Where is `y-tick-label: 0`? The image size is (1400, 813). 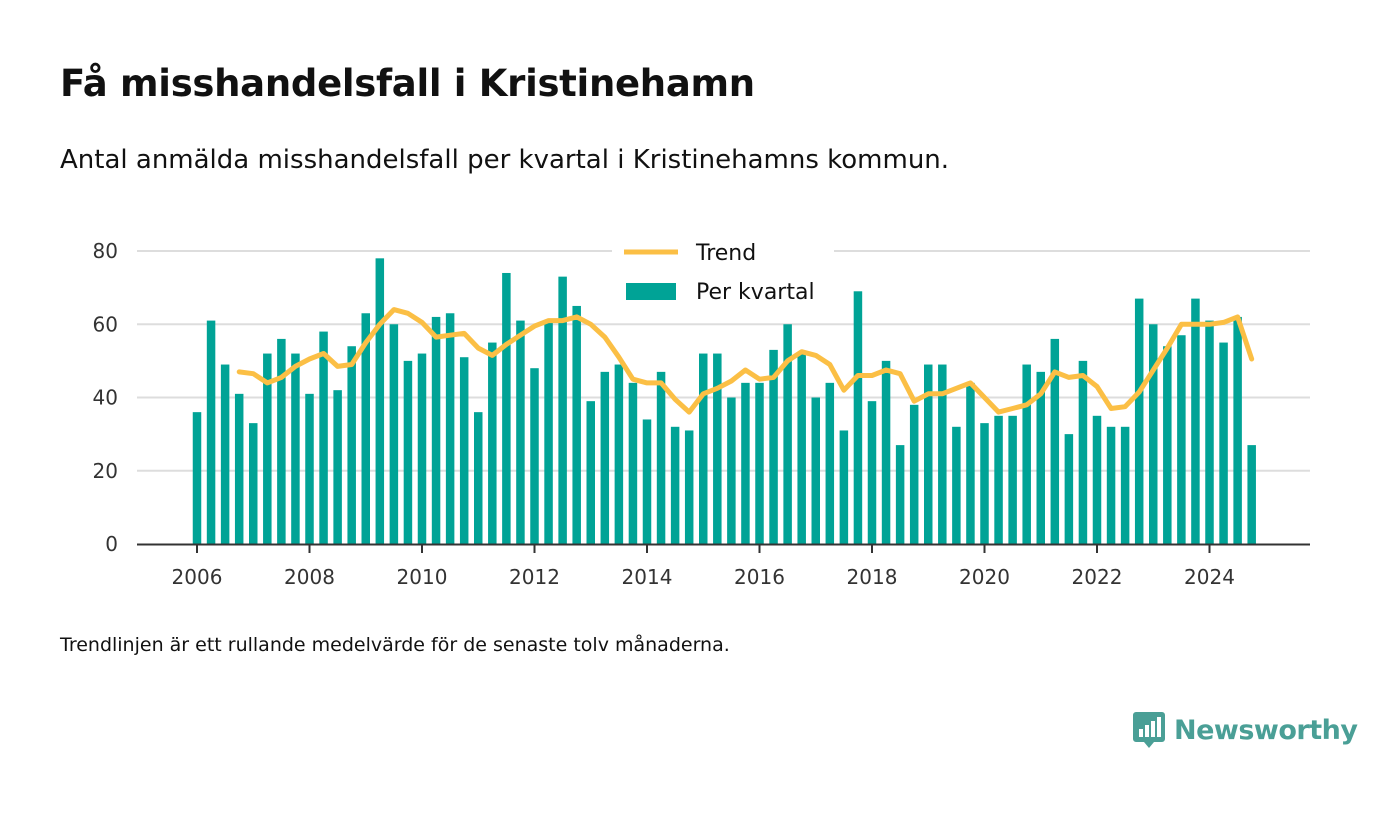
y-tick-label: 0 is located at coordinates (111, 544).